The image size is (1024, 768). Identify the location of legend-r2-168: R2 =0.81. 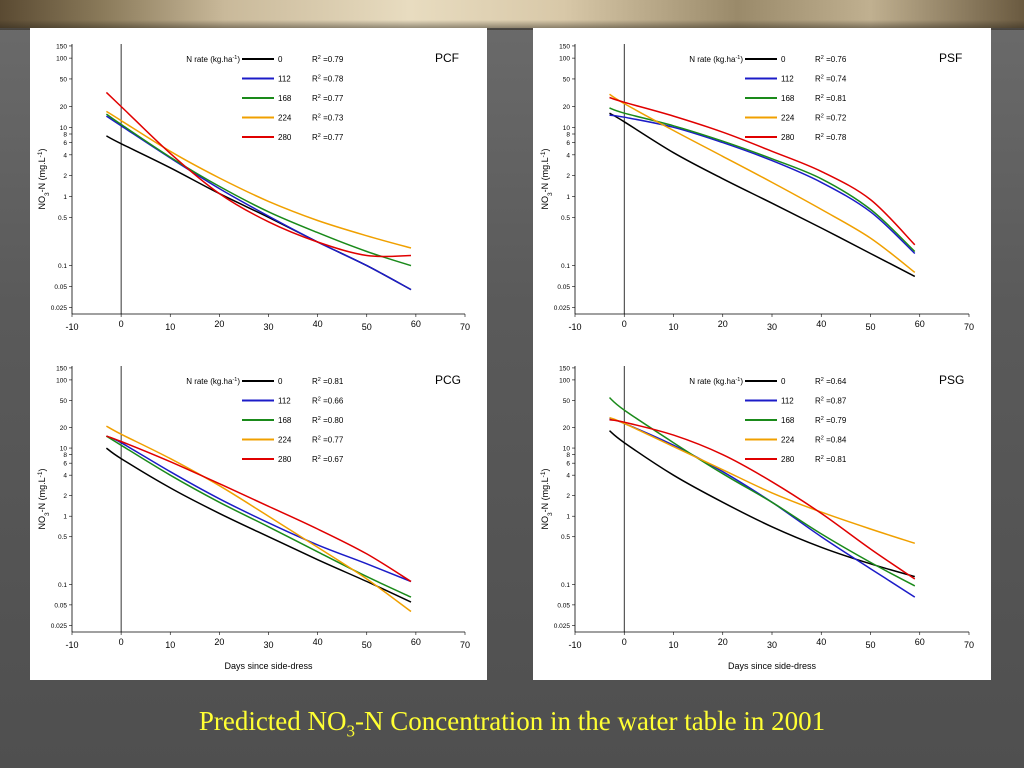
(831, 98).